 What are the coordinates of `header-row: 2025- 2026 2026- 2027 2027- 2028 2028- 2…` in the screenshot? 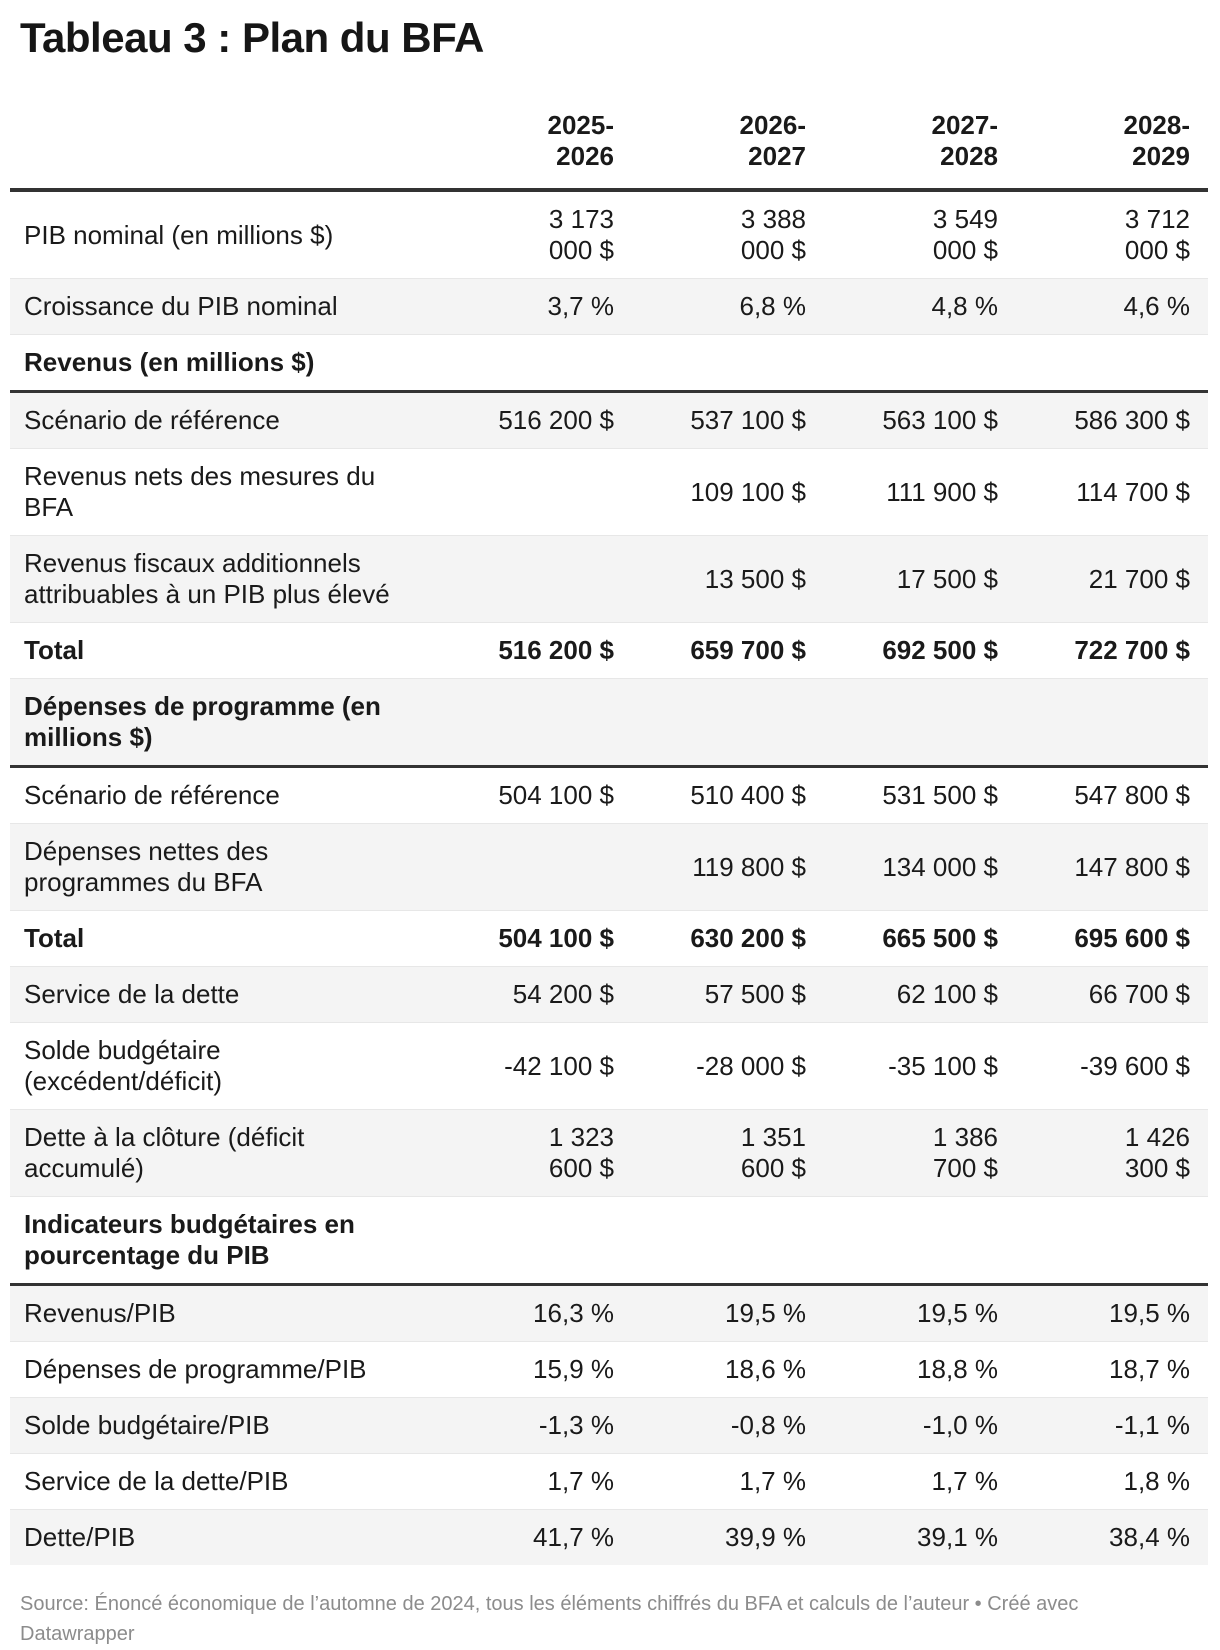 It's located at (609, 127).